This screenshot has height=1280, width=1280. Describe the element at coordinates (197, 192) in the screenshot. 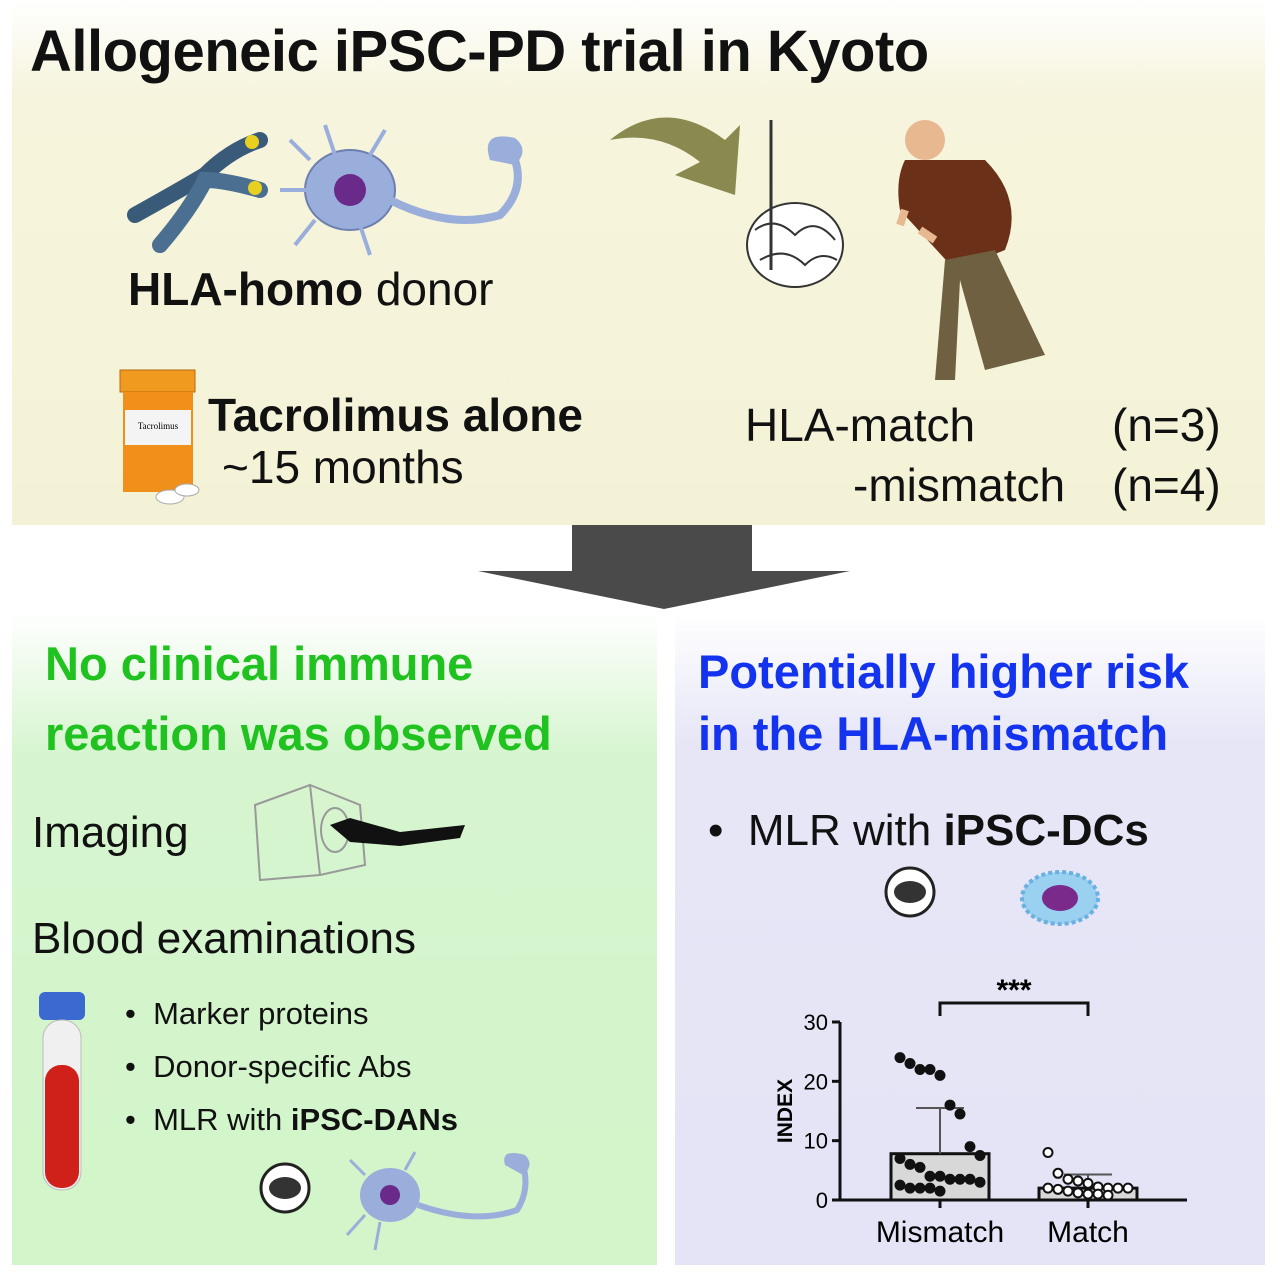

I see `chromosome-icon` at that location.